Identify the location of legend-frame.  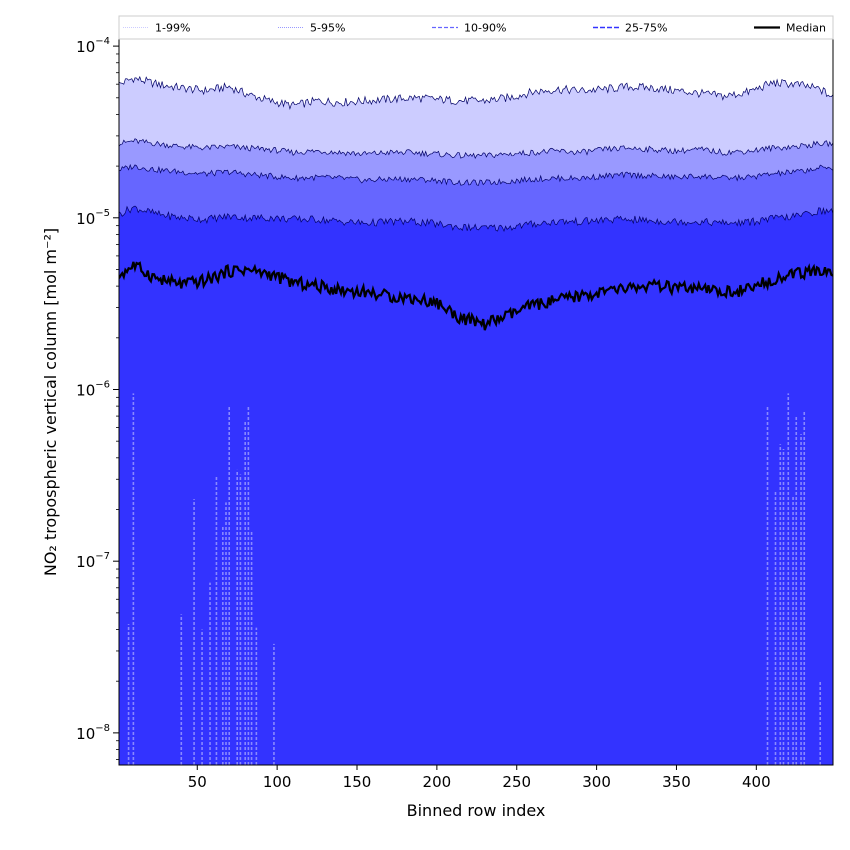
(476, 27).